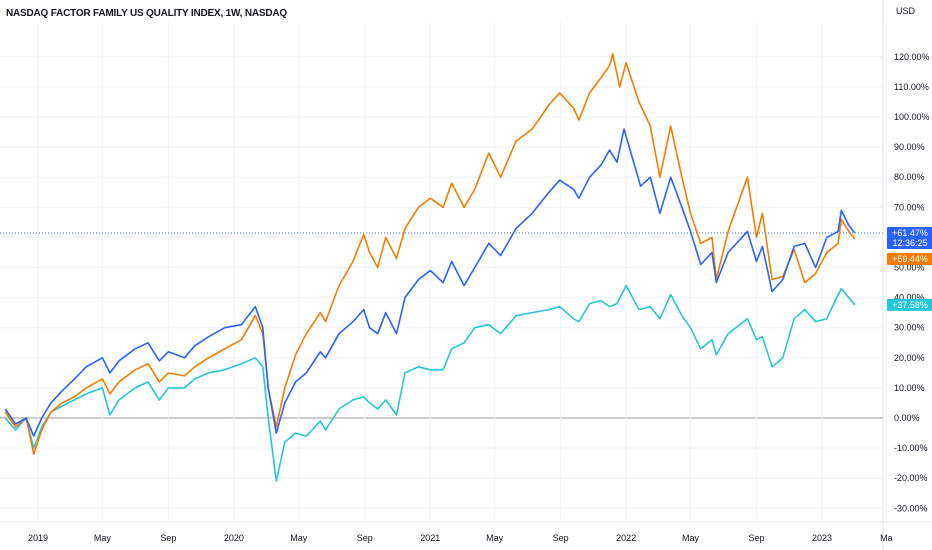 The width and height of the screenshot is (932, 550). What do you see at coordinates (38, 538) in the screenshot?
I see `x-tick-label: 2019` at bounding box center [38, 538].